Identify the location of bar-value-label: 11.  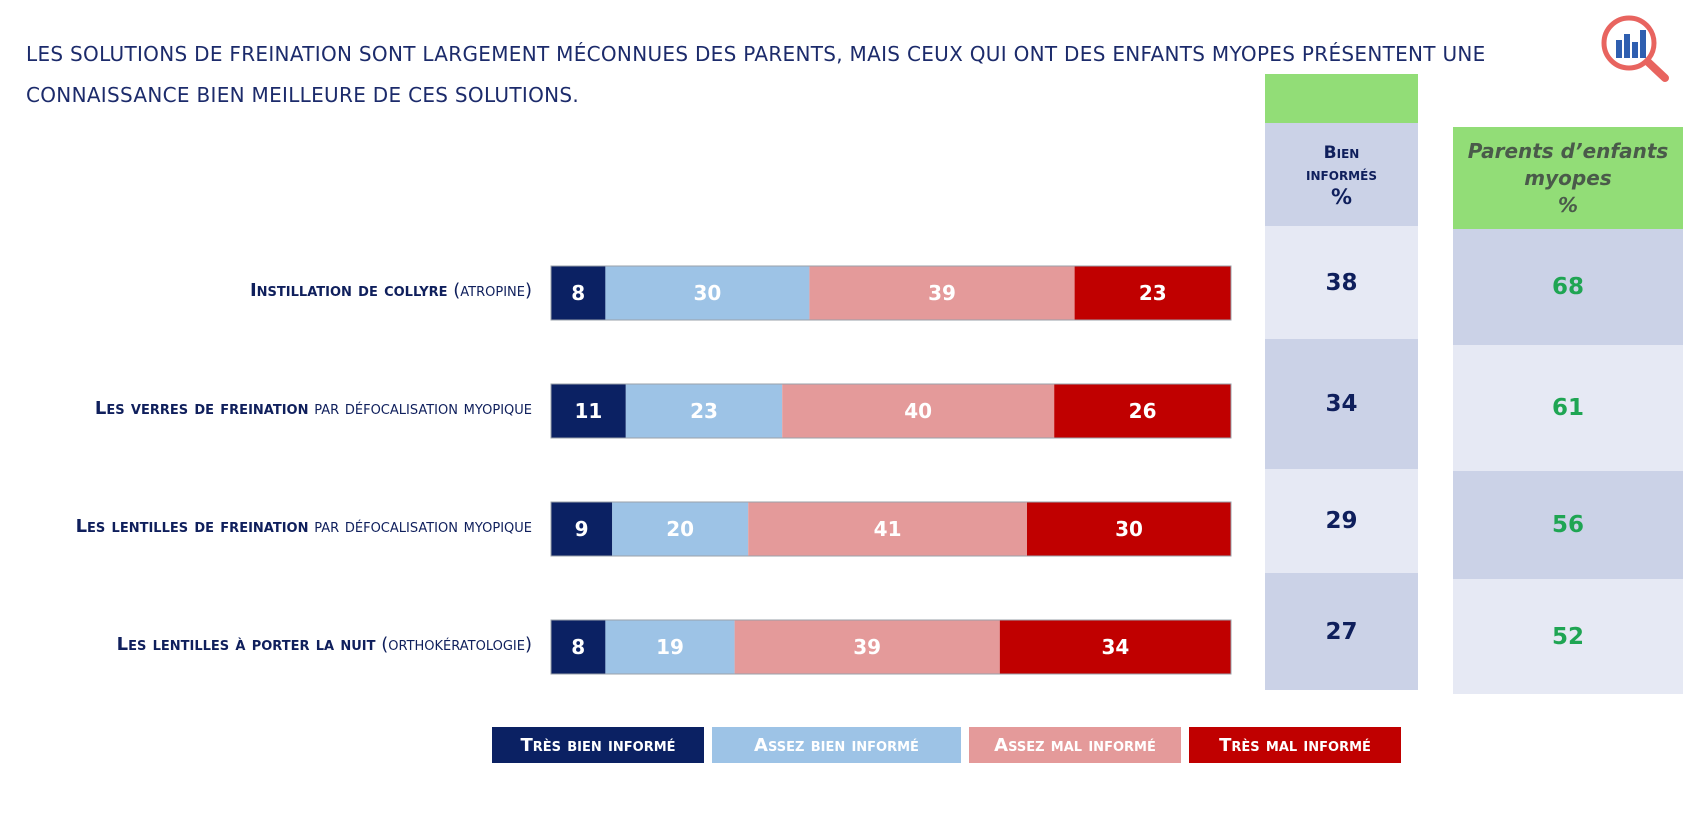
(588, 411).